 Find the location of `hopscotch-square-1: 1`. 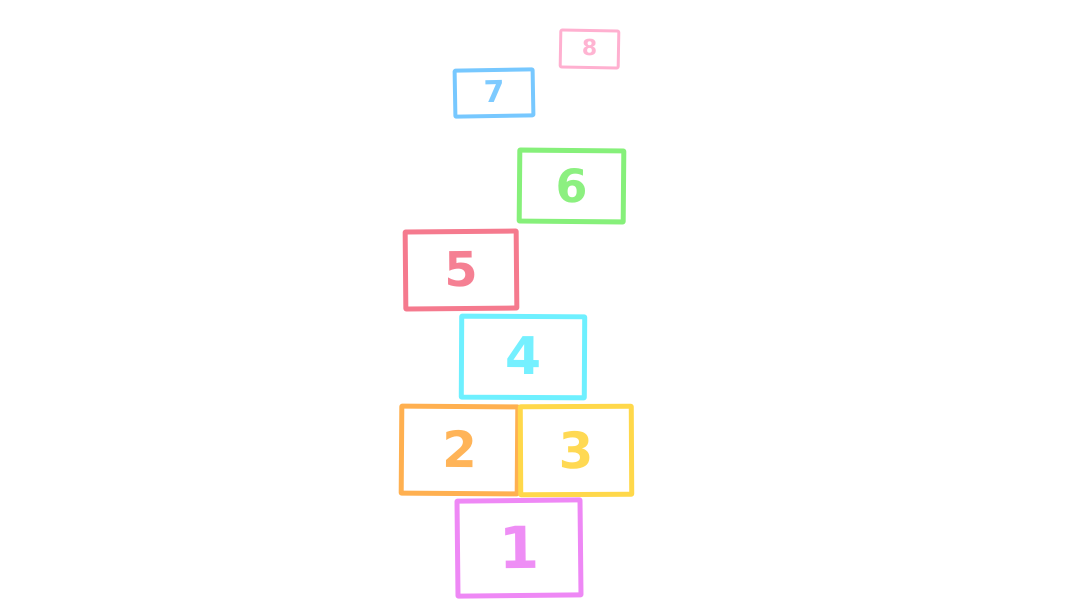

hopscotch-square-1: 1 is located at coordinates (519, 548).